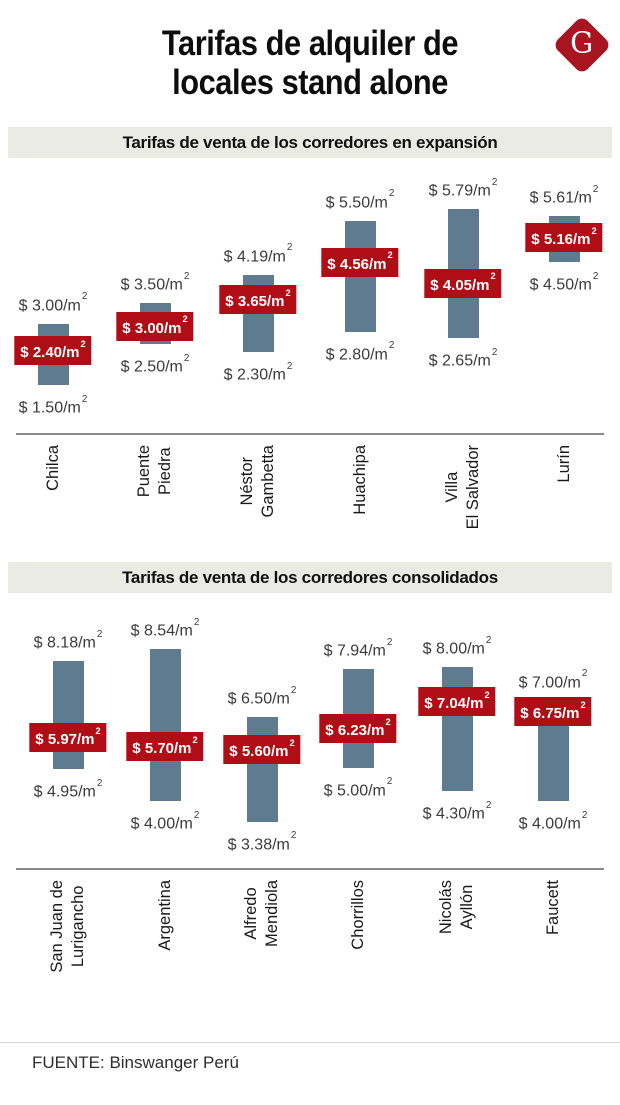 The width and height of the screenshot is (620, 1105). Describe the element at coordinates (463, 283) in the screenshot. I see `avg-value-badge: $ 4.05/m2` at that location.